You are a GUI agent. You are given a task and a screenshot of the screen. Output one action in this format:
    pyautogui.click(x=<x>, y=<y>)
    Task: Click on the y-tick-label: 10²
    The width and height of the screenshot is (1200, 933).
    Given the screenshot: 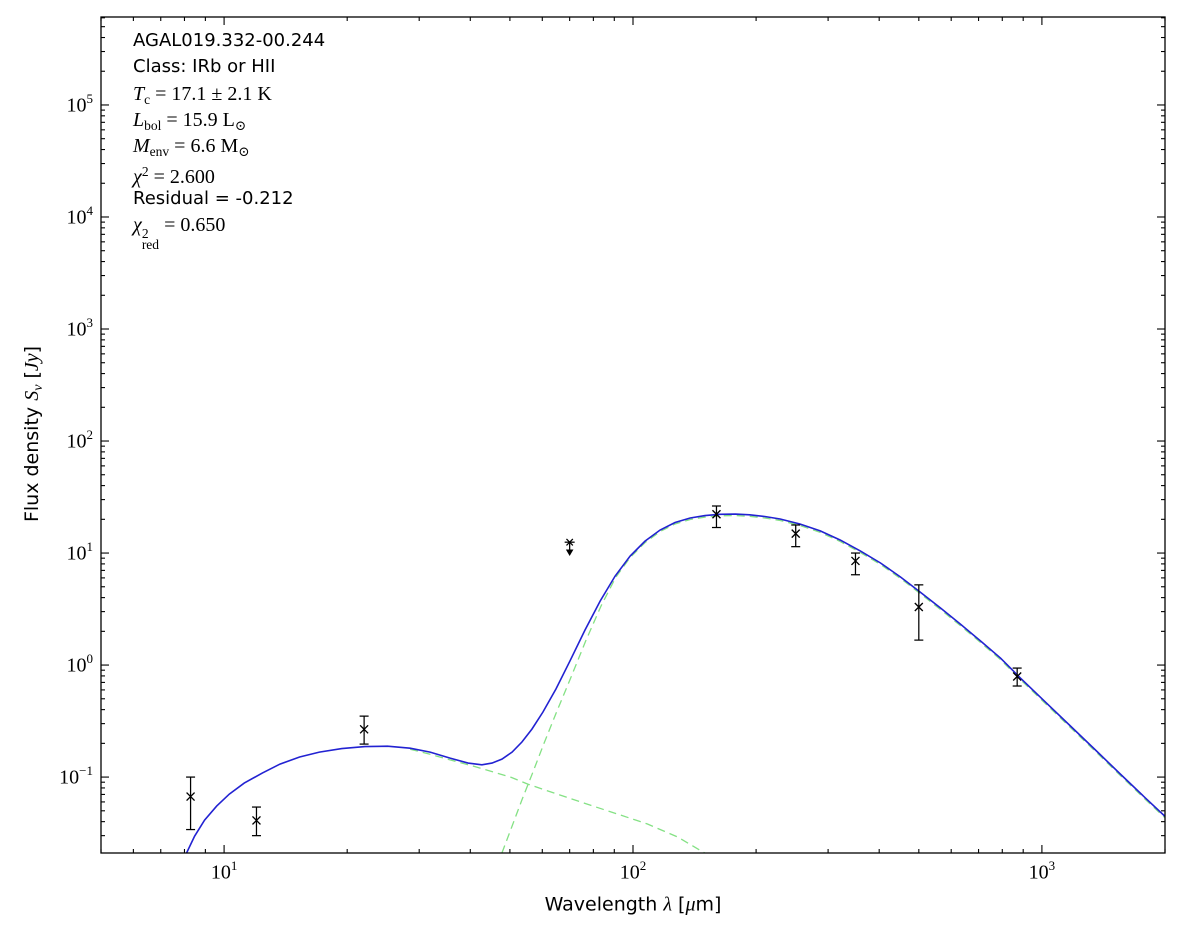 What is the action you would take?
    pyautogui.click(x=80, y=440)
    